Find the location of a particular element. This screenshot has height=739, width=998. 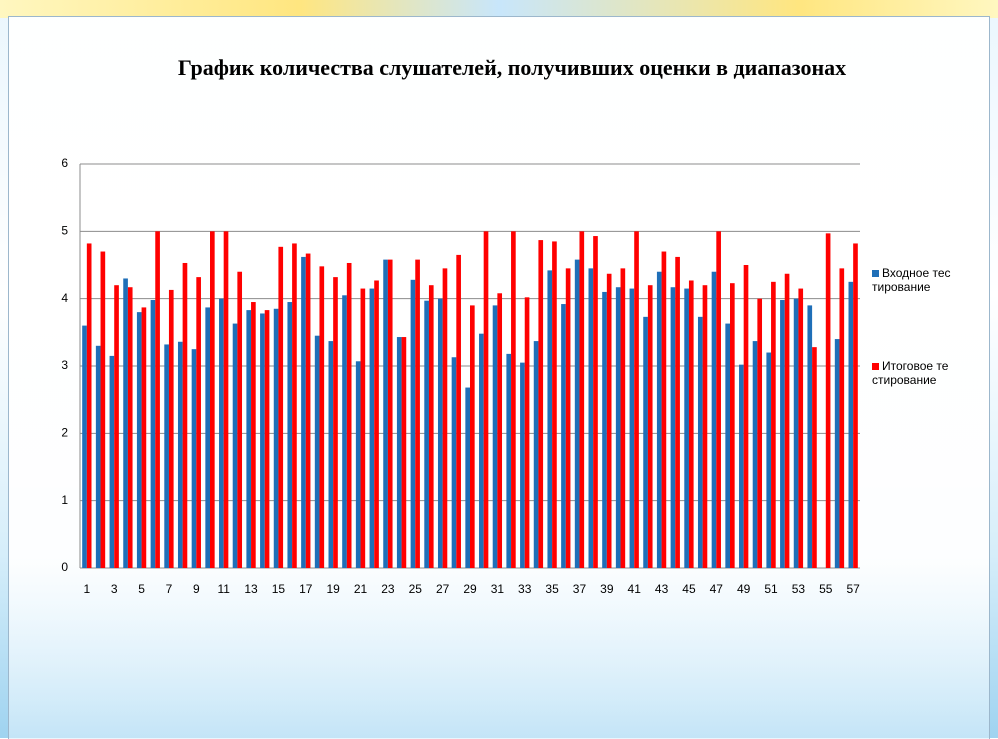

legend-entry: Итоговое тестирование is located at coordinates (912, 373).